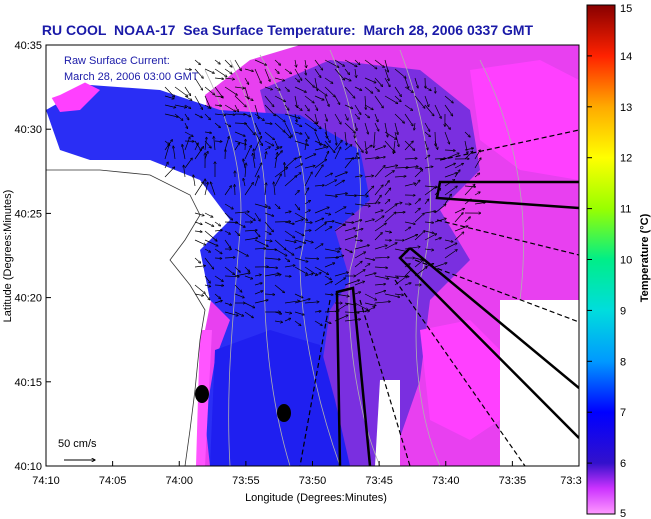  I want to click on colorbar-label: Temperature (°C), so click(645, 257).